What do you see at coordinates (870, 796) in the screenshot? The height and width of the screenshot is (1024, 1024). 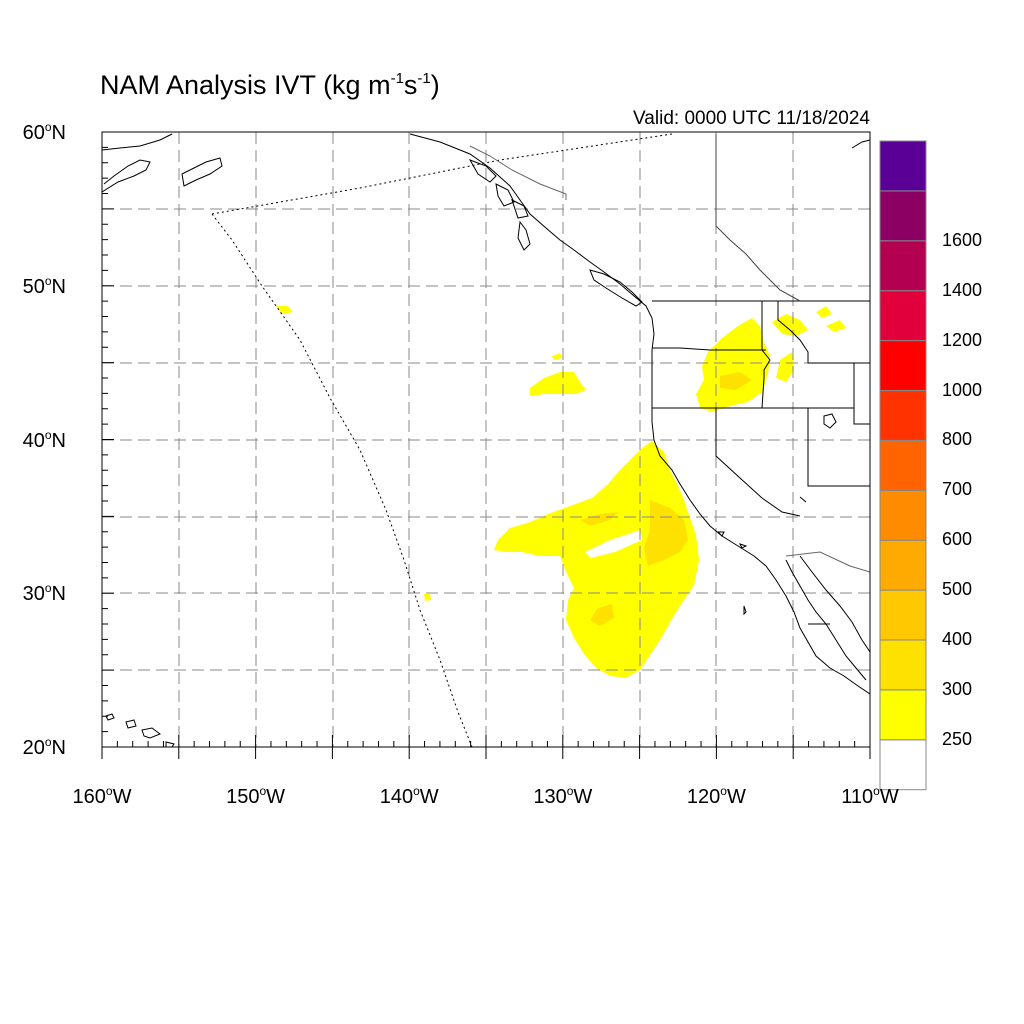 I see `lon-label: 110oW` at bounding box center [870, 796].